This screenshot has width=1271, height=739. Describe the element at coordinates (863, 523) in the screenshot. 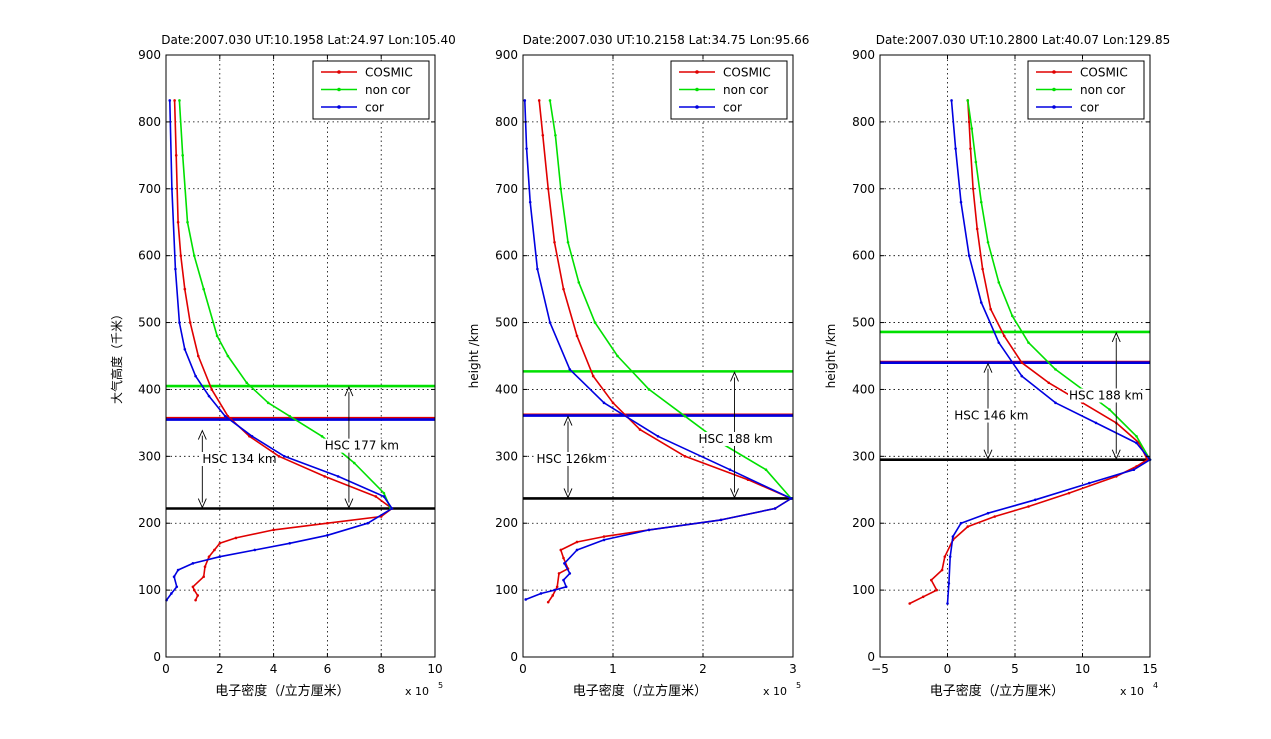

I see `y-tick-label: 200` at that location.